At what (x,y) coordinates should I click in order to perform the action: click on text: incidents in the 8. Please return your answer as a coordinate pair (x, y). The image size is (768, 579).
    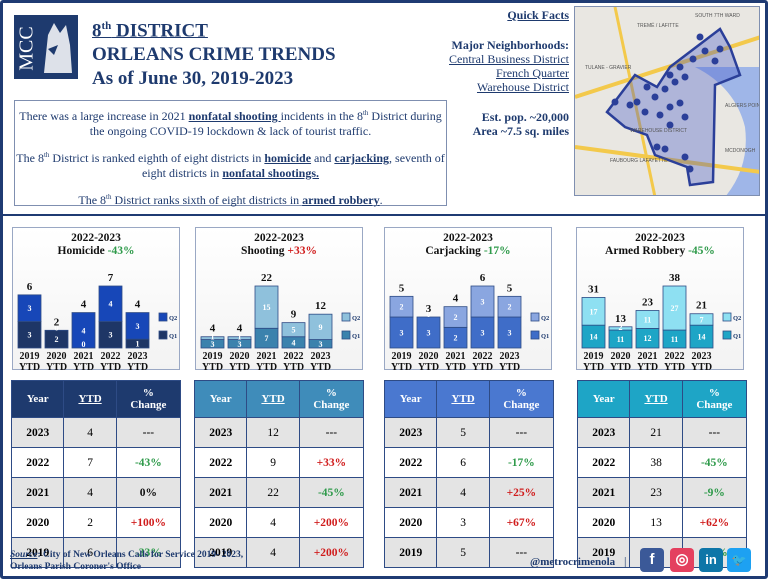
    Looking at the image, I should click on (321, 116).